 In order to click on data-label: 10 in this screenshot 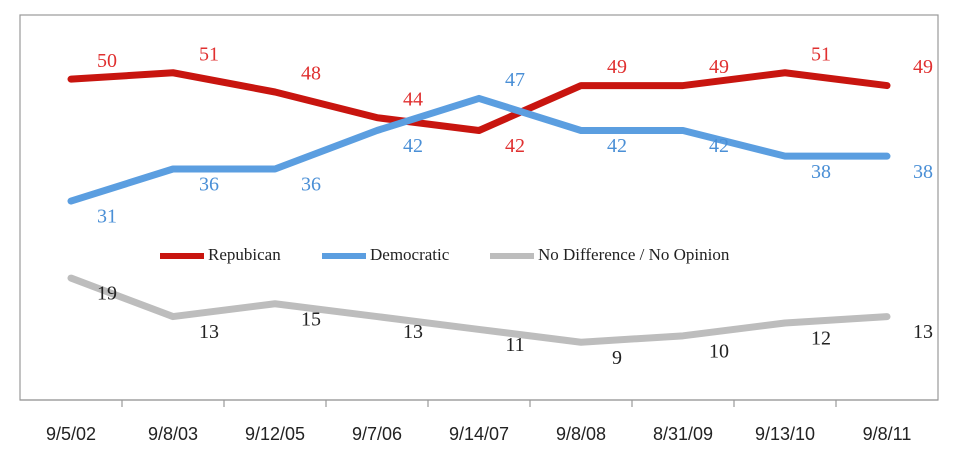, I will do `click(719, 351)`.